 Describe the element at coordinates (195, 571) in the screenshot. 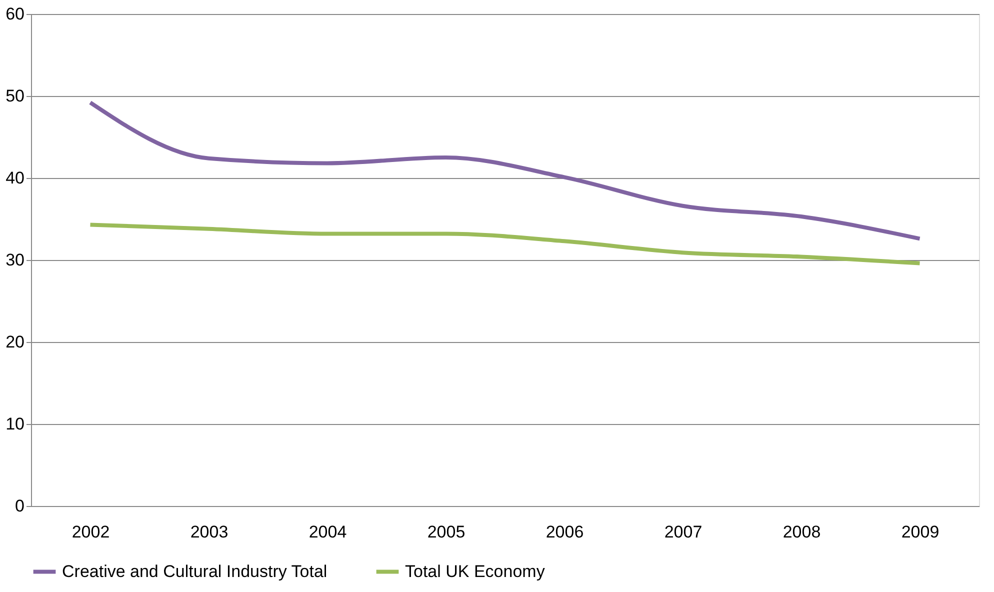

I see `legend-label: Creative and Cultural Industry Total` at that location.